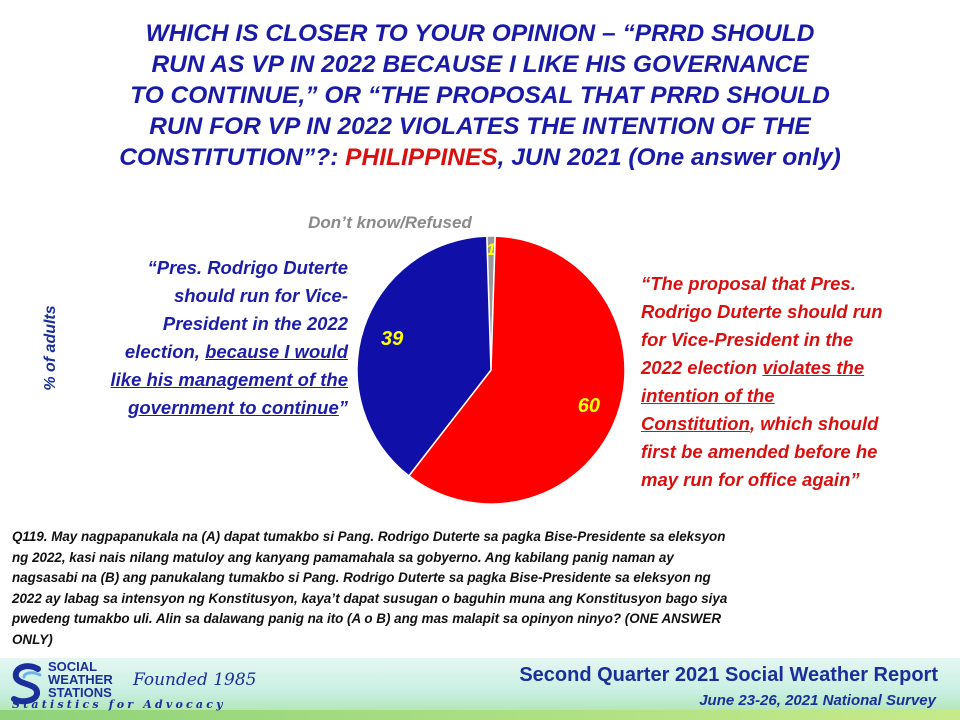 Image resolution: width=960 pixels, height=720 pixels. I want to click on logo-line: WEATHER, so click(80, 679).